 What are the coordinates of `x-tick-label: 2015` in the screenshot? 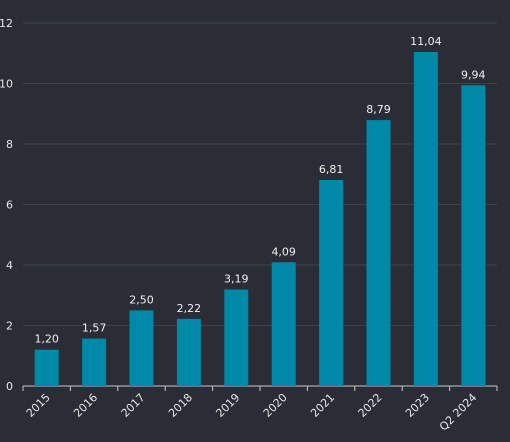 It's located at (38, 405).